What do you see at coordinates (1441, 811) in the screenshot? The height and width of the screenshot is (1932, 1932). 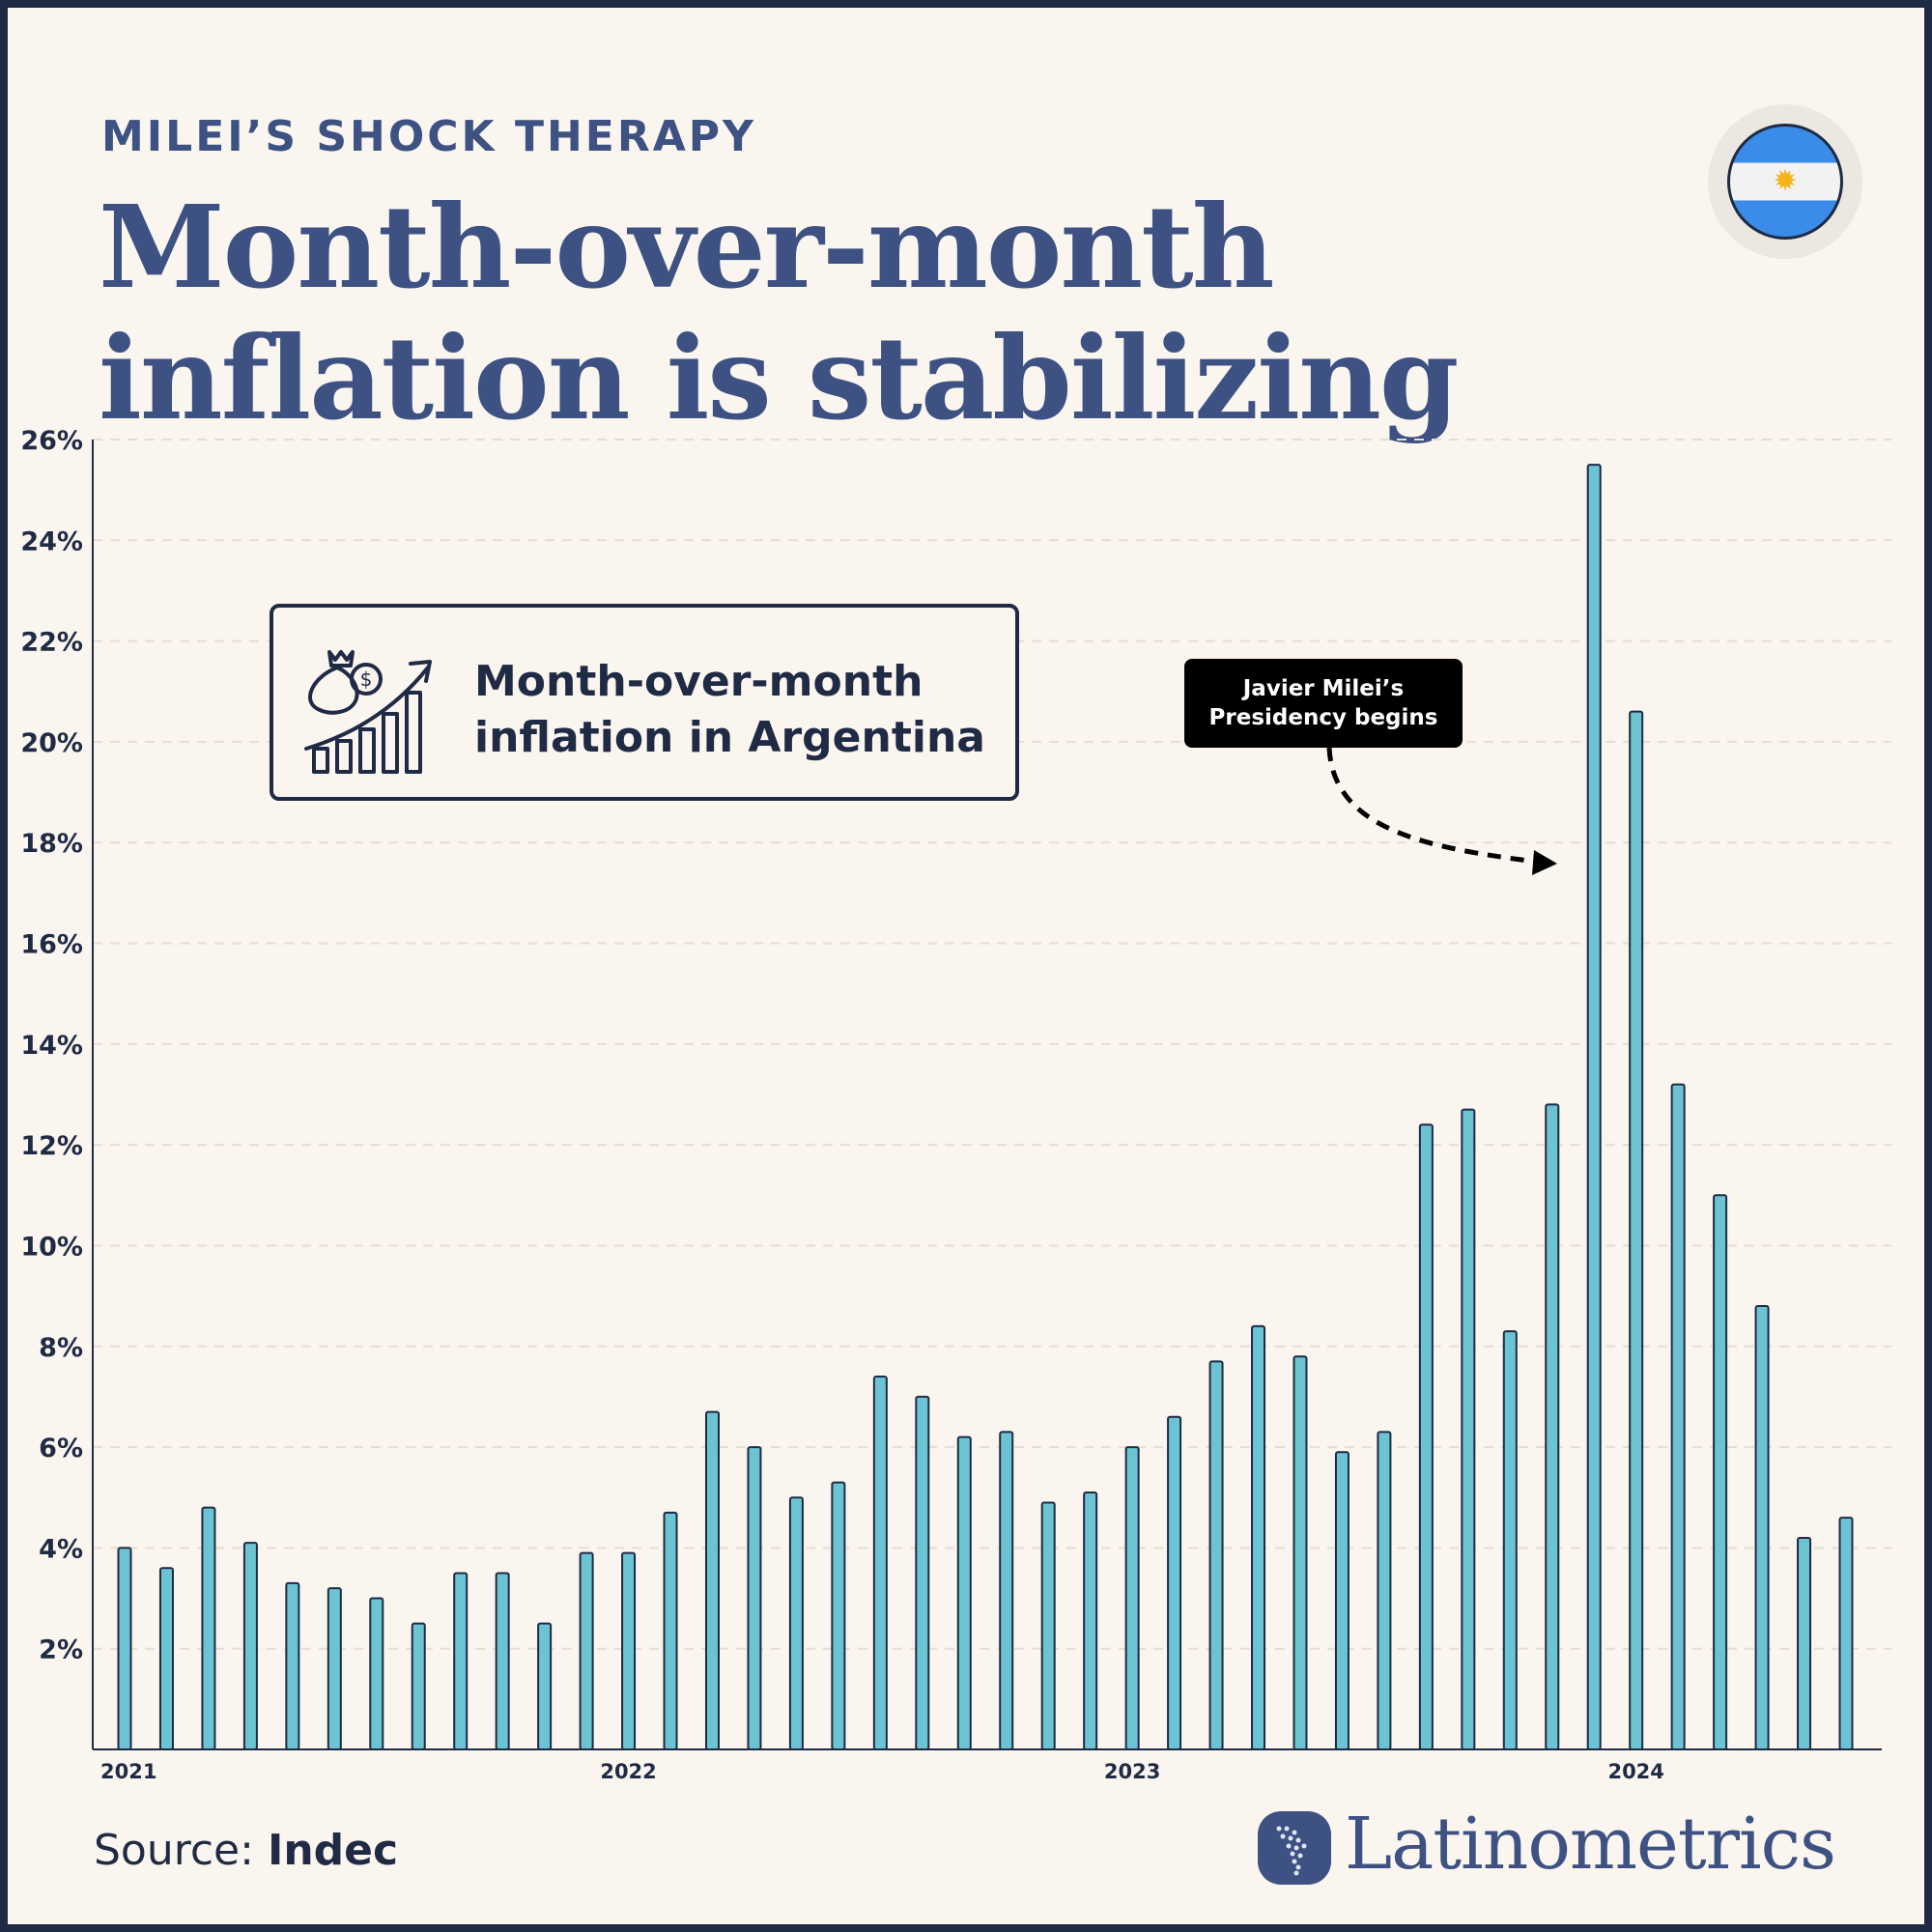 I see `annotation-arrow` at bounding box center [1441, 811].